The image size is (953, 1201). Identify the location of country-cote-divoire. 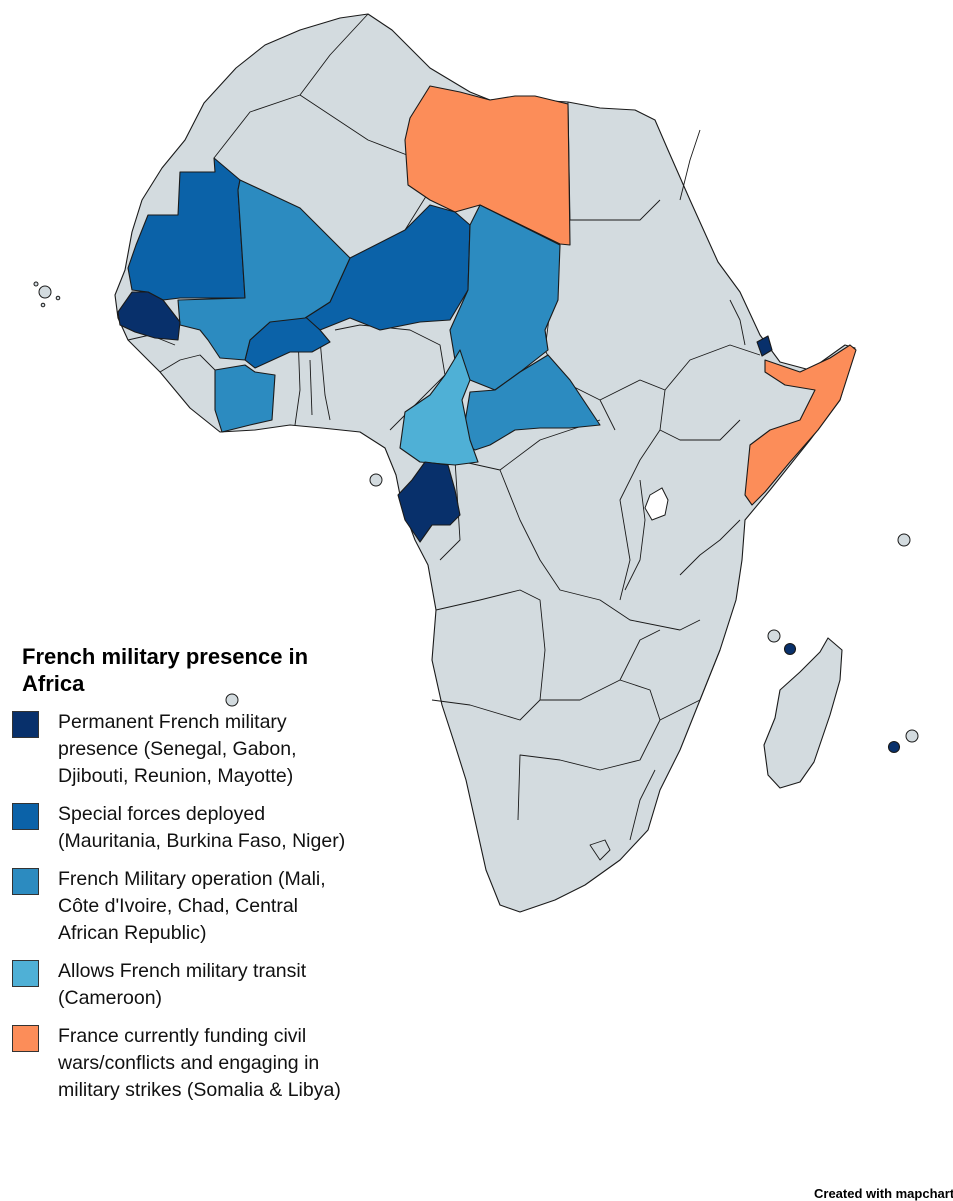
(245, 398).